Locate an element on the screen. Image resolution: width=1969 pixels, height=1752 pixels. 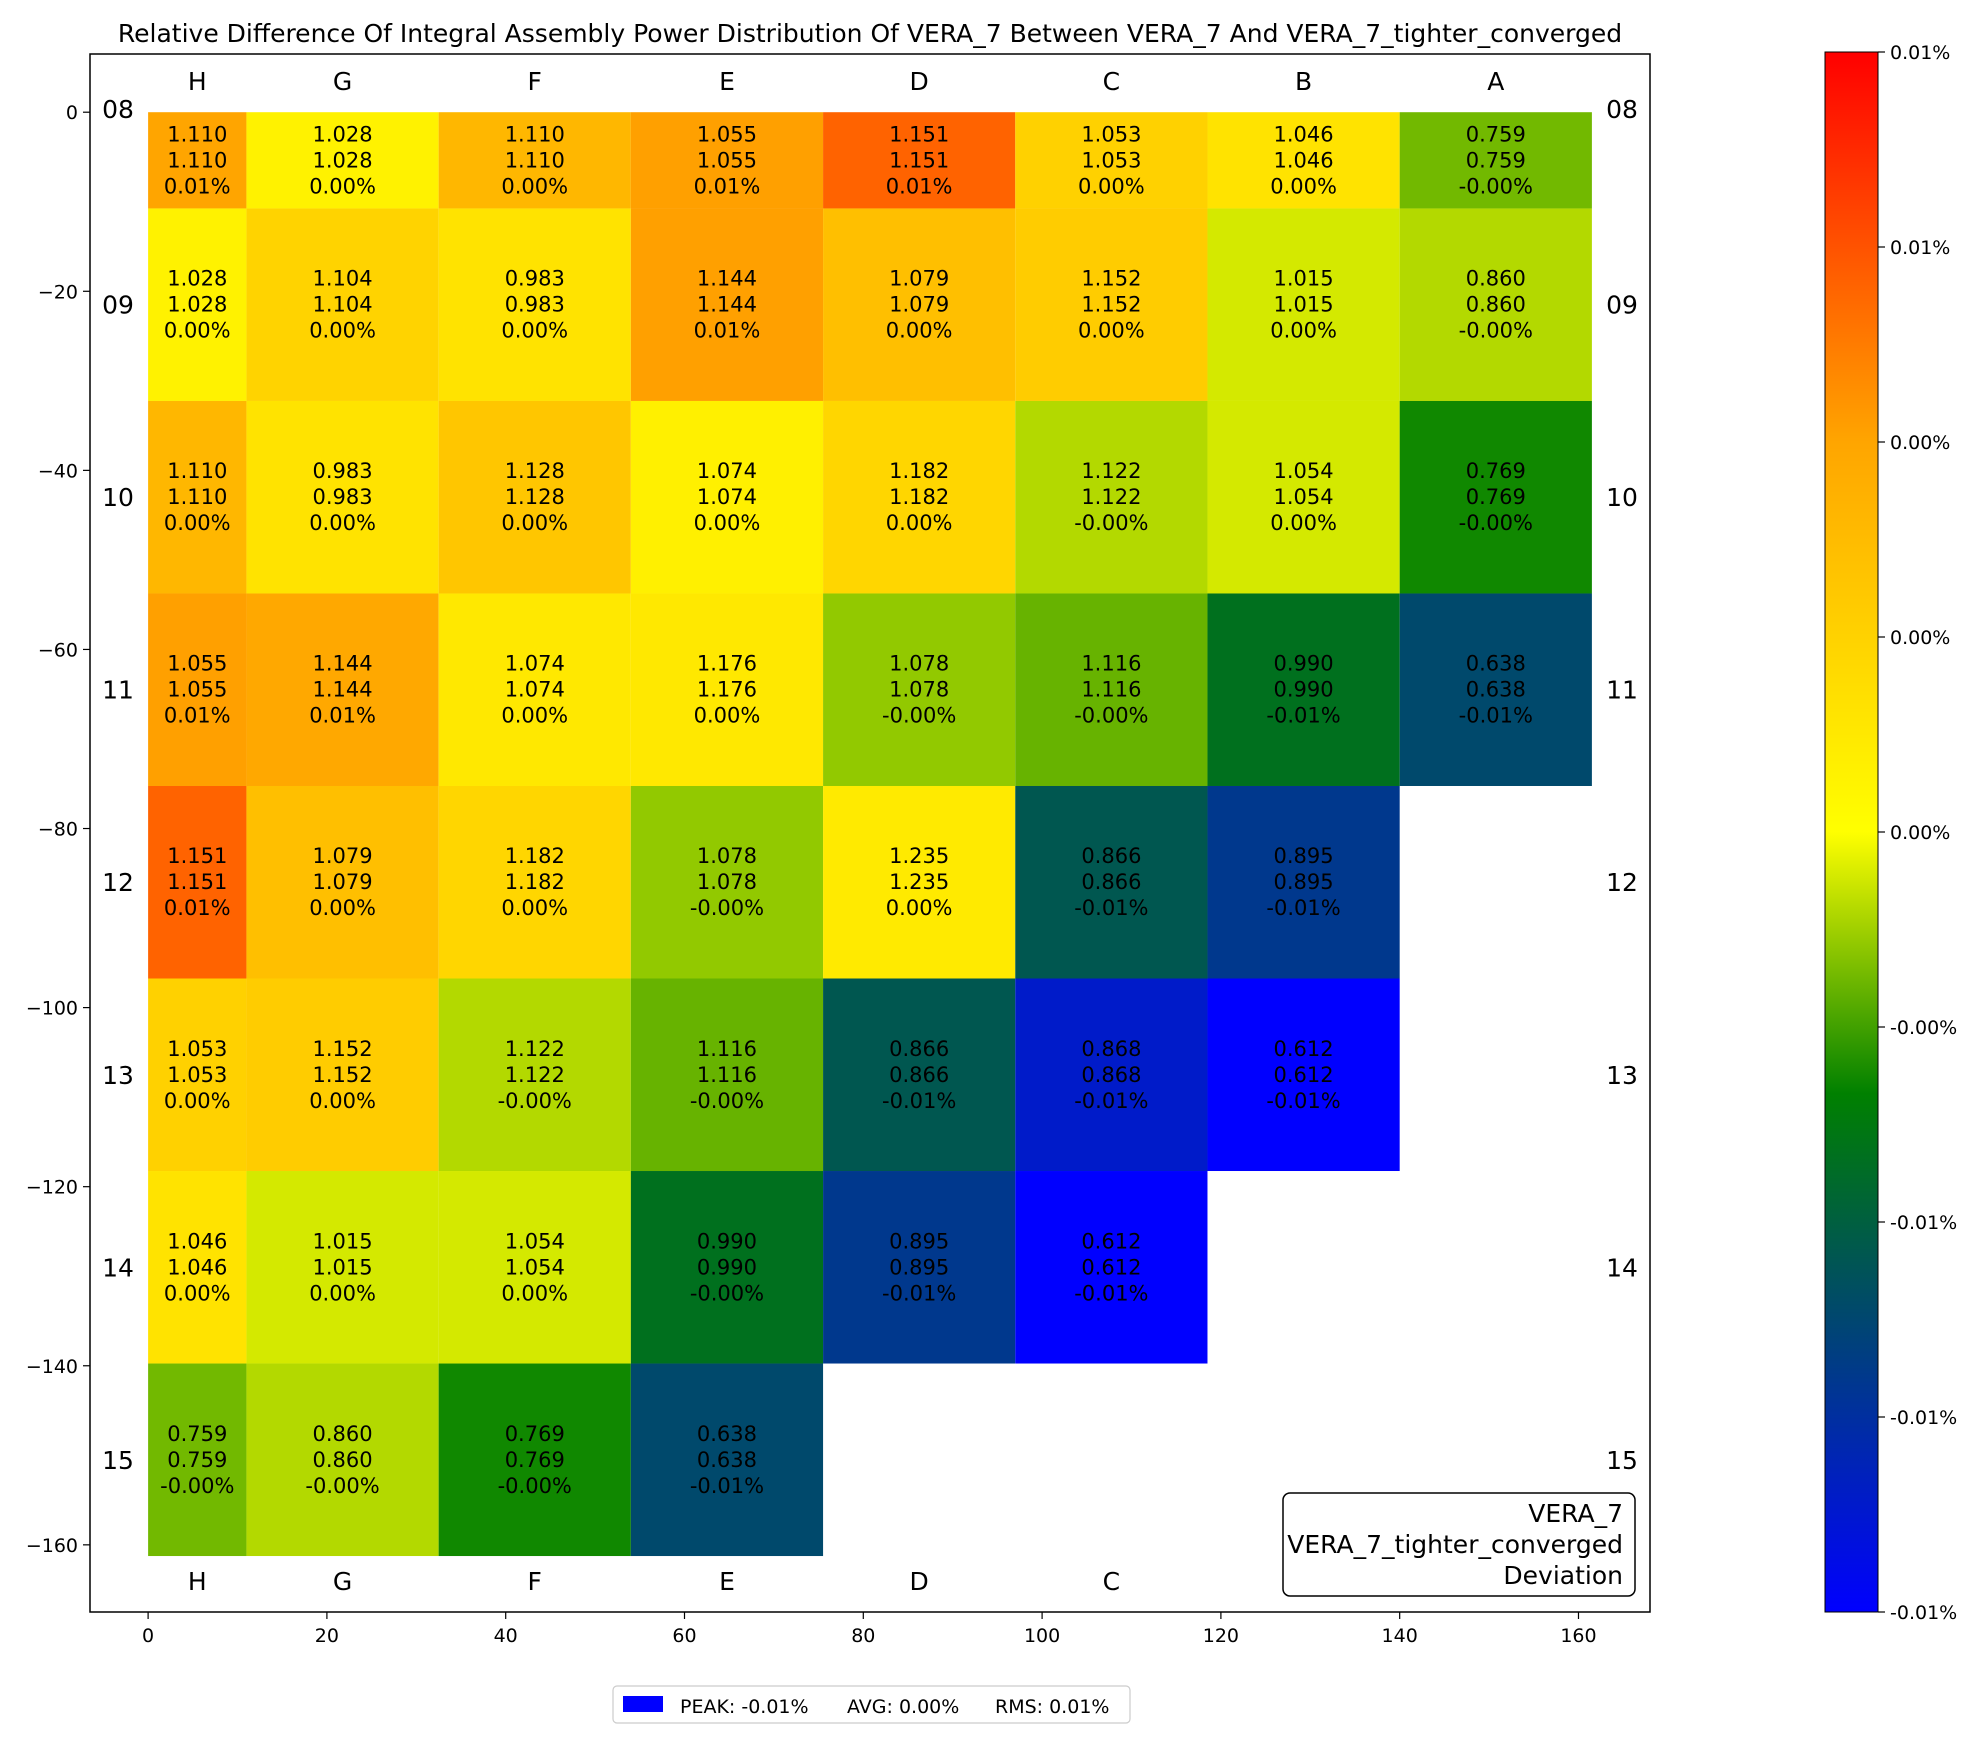
cell-value-reference: 0.983 is located at coordinates (342, 471).